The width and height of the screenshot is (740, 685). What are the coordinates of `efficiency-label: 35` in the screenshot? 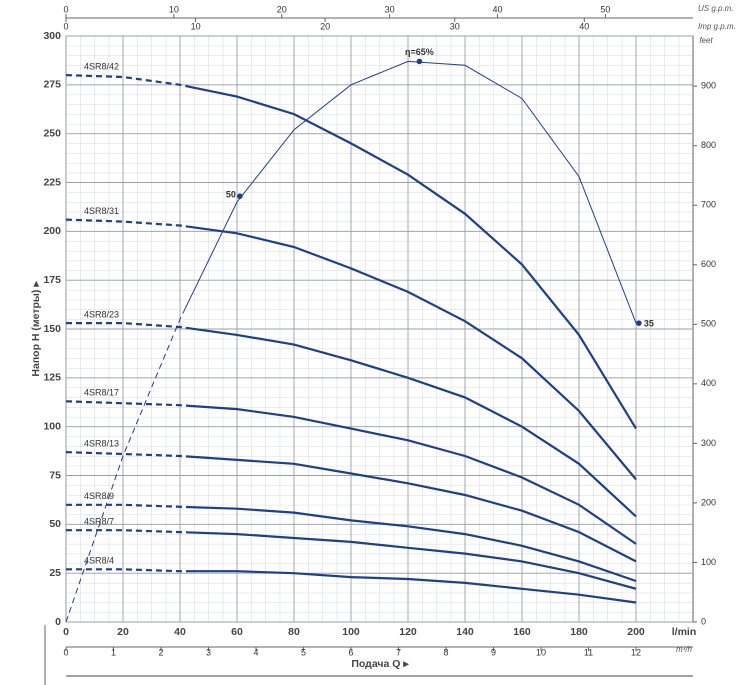 It's located at (649, 324).